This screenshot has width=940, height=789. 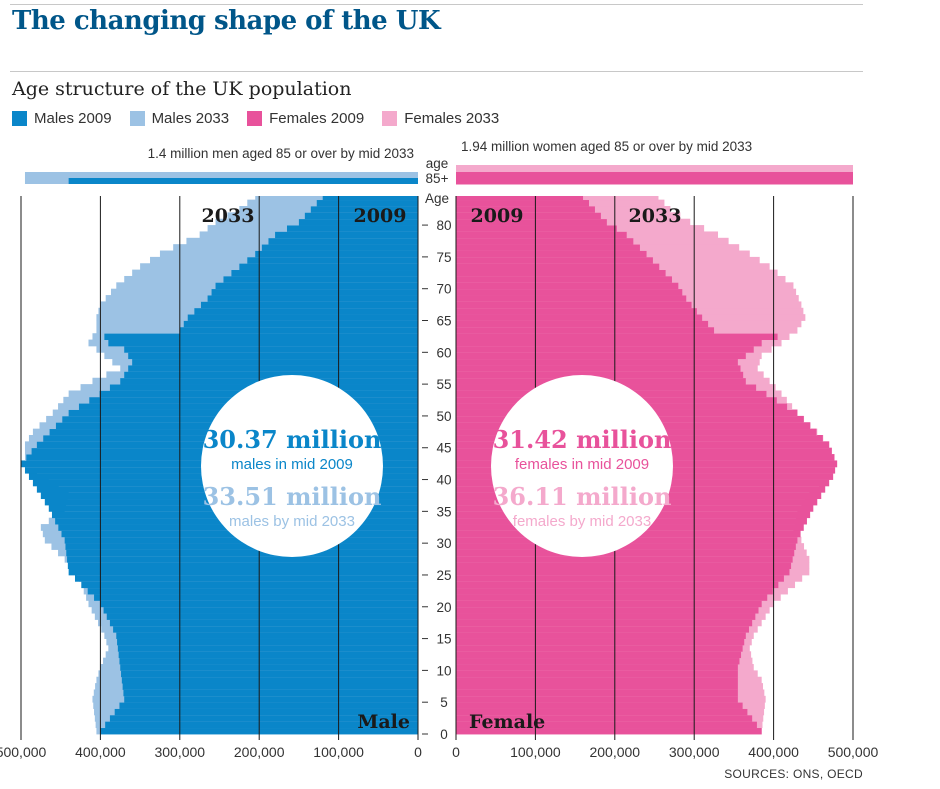 I want to click on male-2009-caption: males in mid 2009, so click(x=292, y=464).